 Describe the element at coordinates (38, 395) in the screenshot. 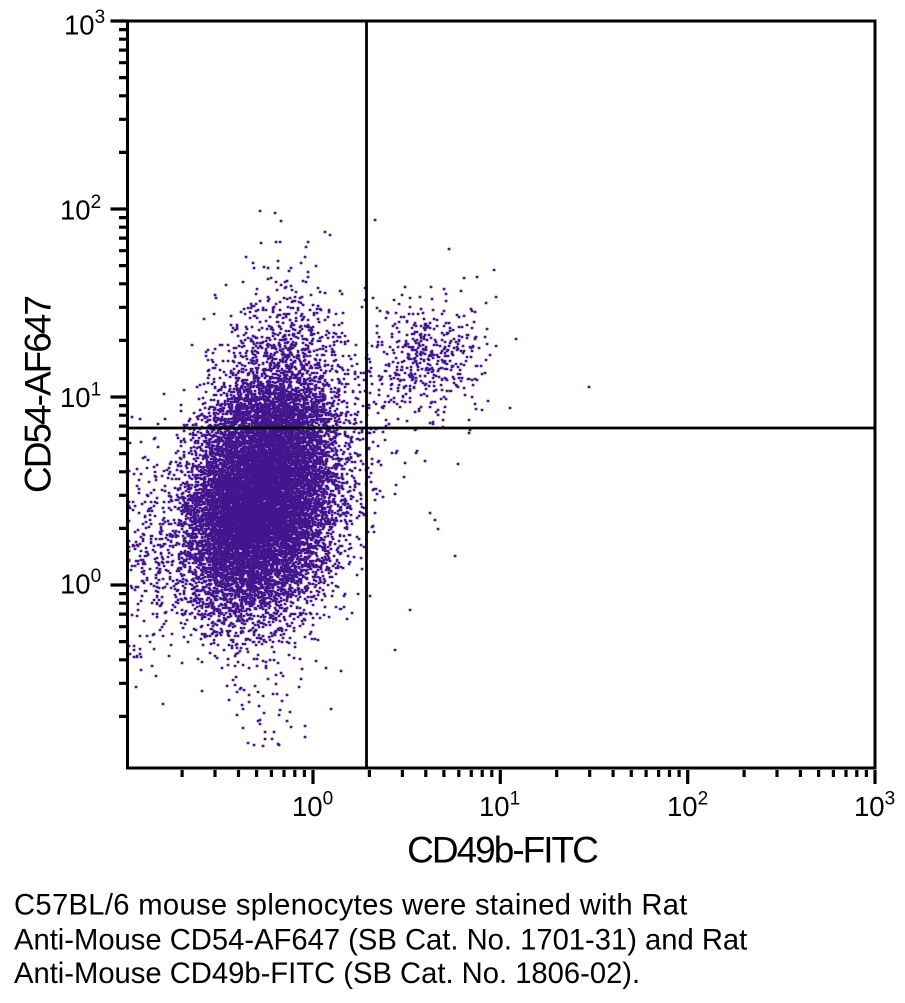

I see `svg-text: CD54-AF647` at that location.